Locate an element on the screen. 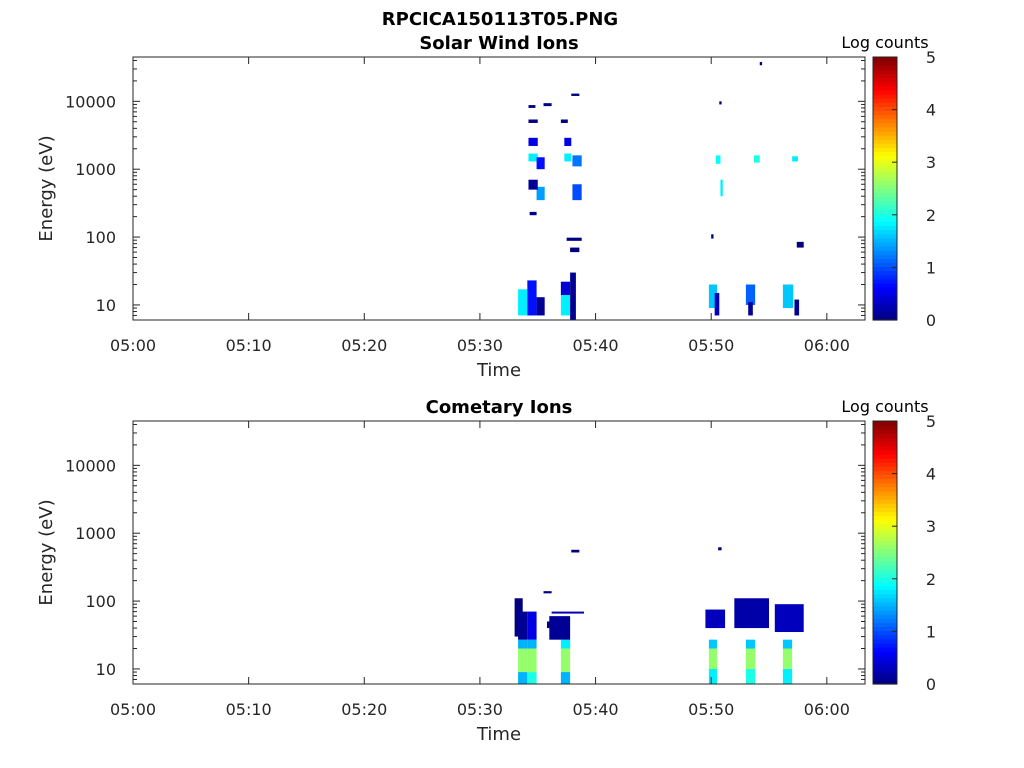 The width and height of the screenshot is (1024, 768). x-tick-label: 05:20 is located at coordinates (364, 345).